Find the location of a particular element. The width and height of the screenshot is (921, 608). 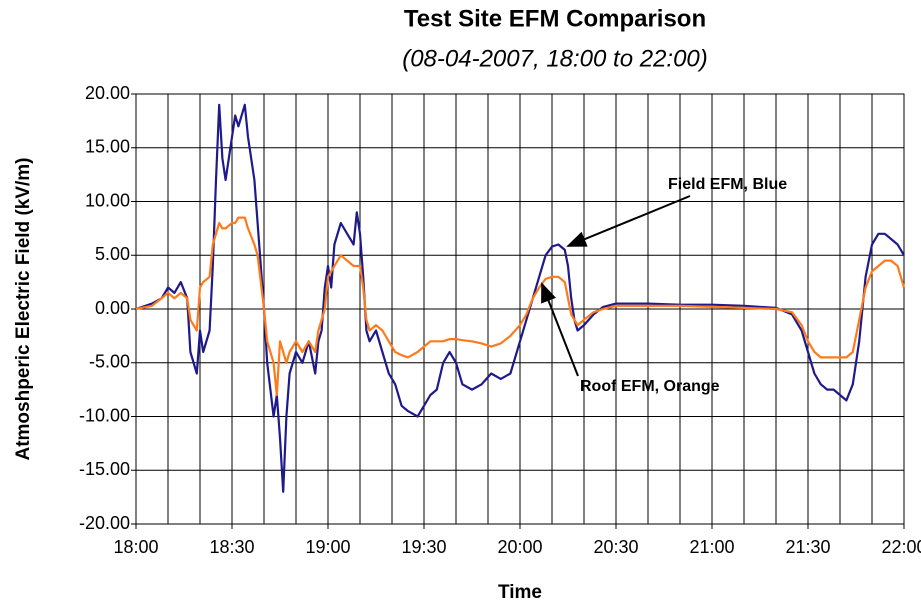

x-tick-label: 20:30 is located at coordinates (615, 547).